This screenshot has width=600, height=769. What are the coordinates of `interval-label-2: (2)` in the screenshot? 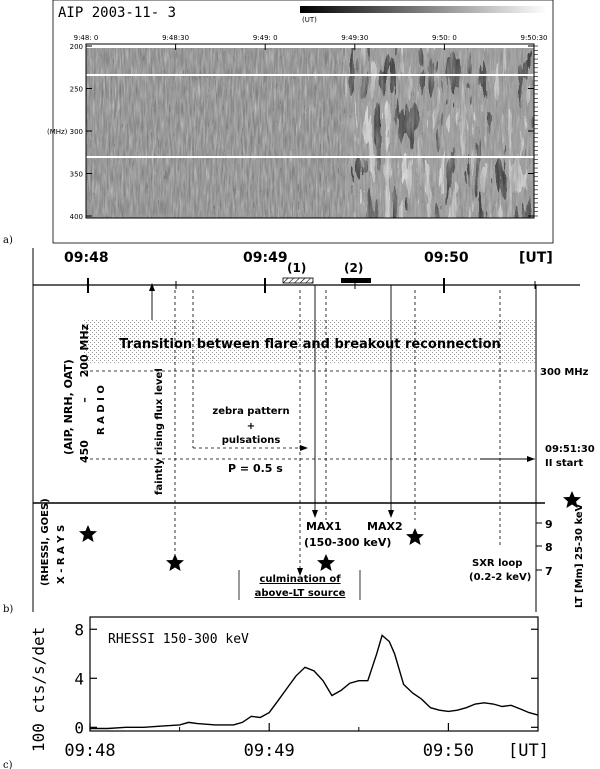 It's located at (353, 268).